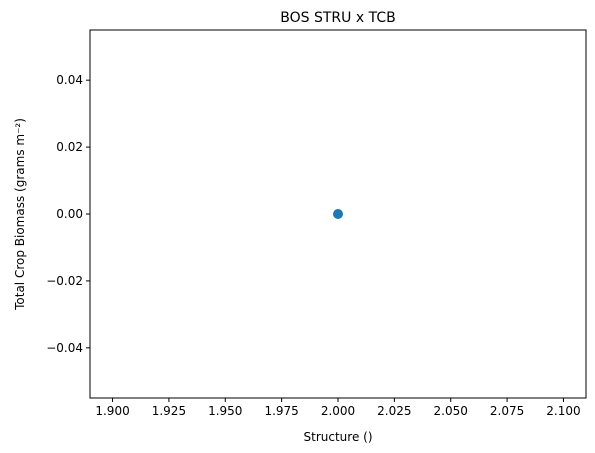 This screenshot has width=595, height=453. Describe the element at coordinates (337, 18) in the screenshot. I see `chart-title: BOS STRU x TCB` at that location.